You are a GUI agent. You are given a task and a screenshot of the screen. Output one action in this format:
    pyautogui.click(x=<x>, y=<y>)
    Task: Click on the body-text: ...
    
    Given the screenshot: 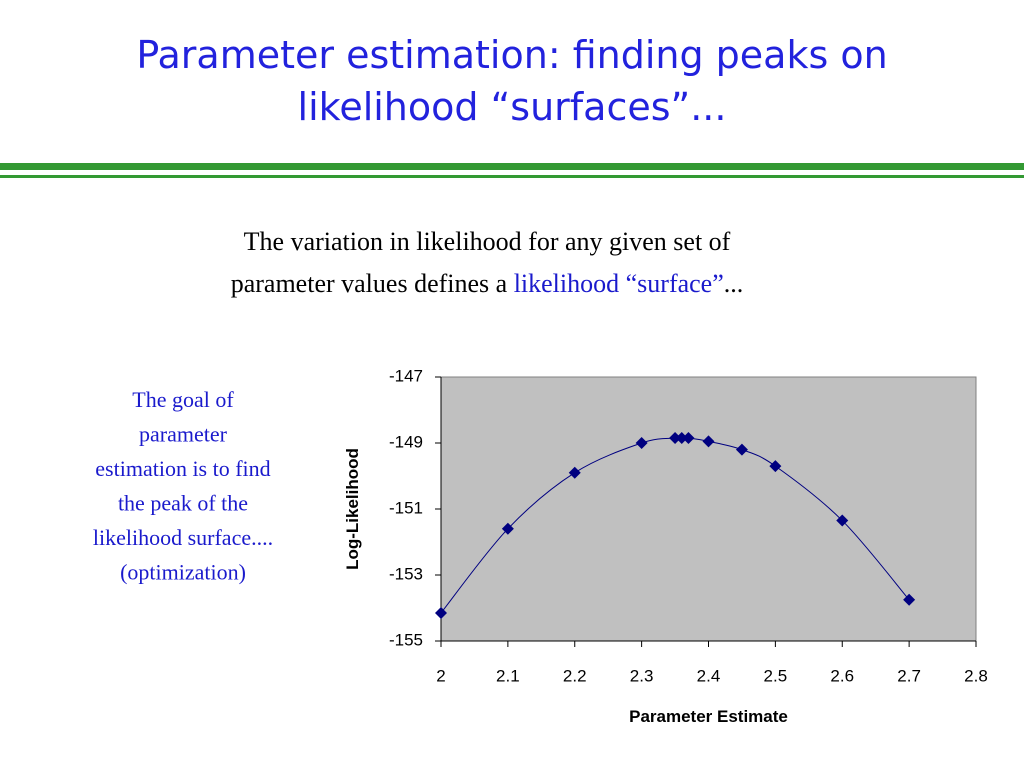 What is the action you would take?
    pyautogui.click(x=734, y=283)
    